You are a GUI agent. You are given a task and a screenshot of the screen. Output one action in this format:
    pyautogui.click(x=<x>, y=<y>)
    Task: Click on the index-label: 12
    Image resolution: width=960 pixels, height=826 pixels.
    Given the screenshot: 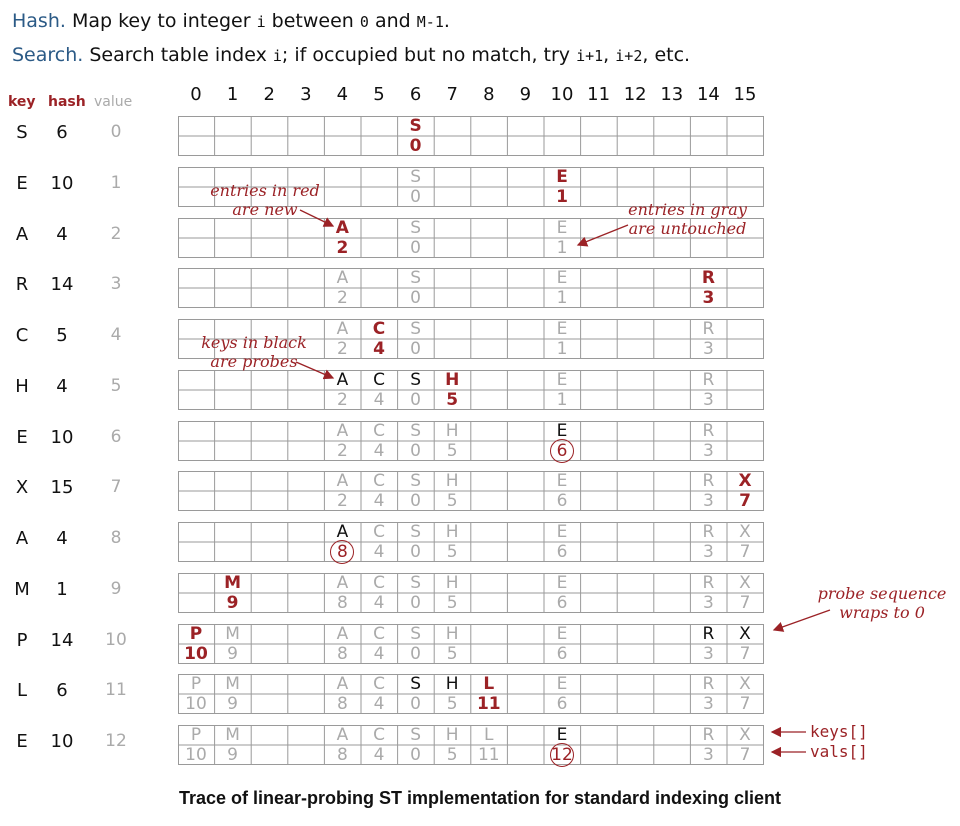 What is the action you would take?
    pyautogui.click(x=635, y=94)
    